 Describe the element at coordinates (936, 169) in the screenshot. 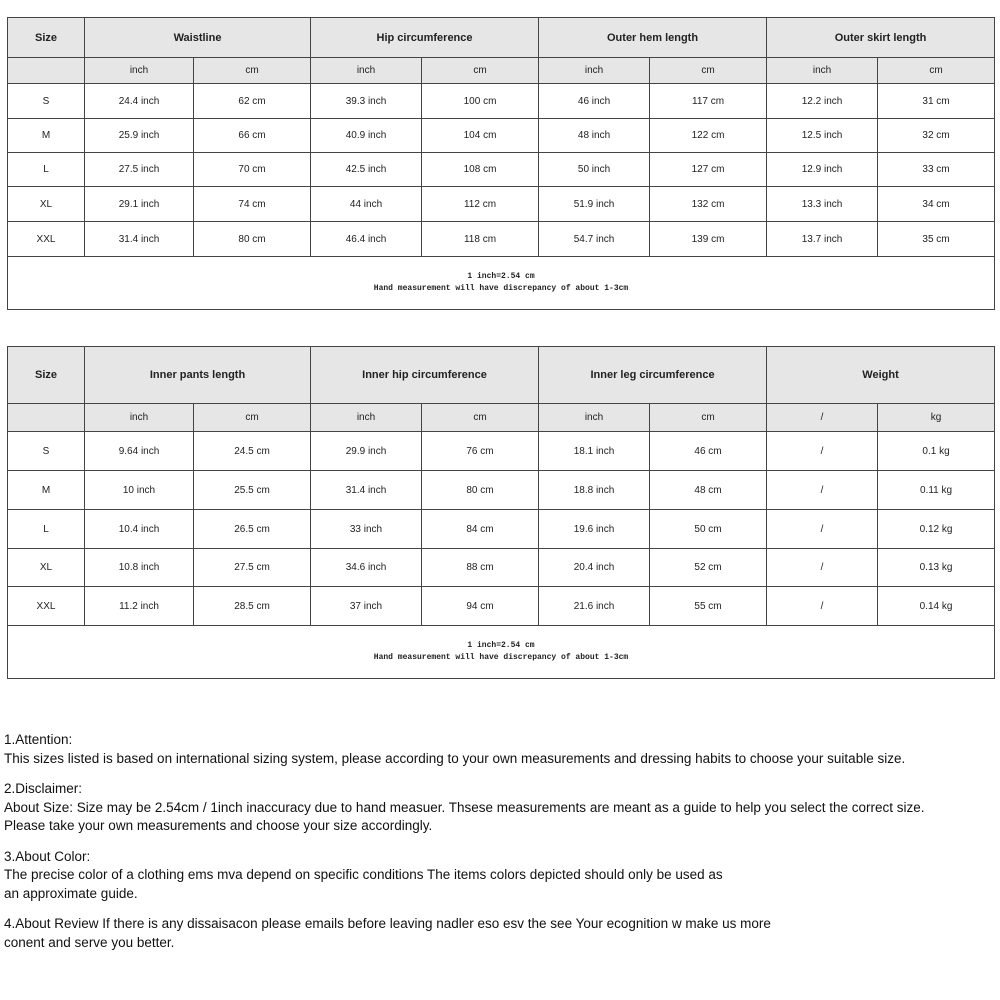

I see `value-cell: 33 cm` at that location.